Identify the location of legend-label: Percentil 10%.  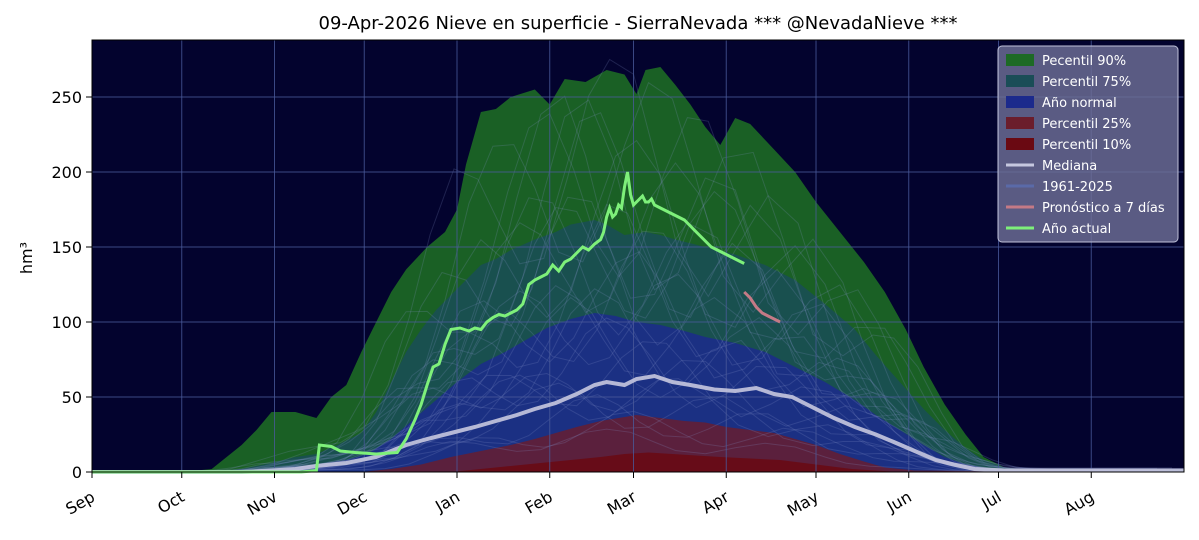
(1086, 145).